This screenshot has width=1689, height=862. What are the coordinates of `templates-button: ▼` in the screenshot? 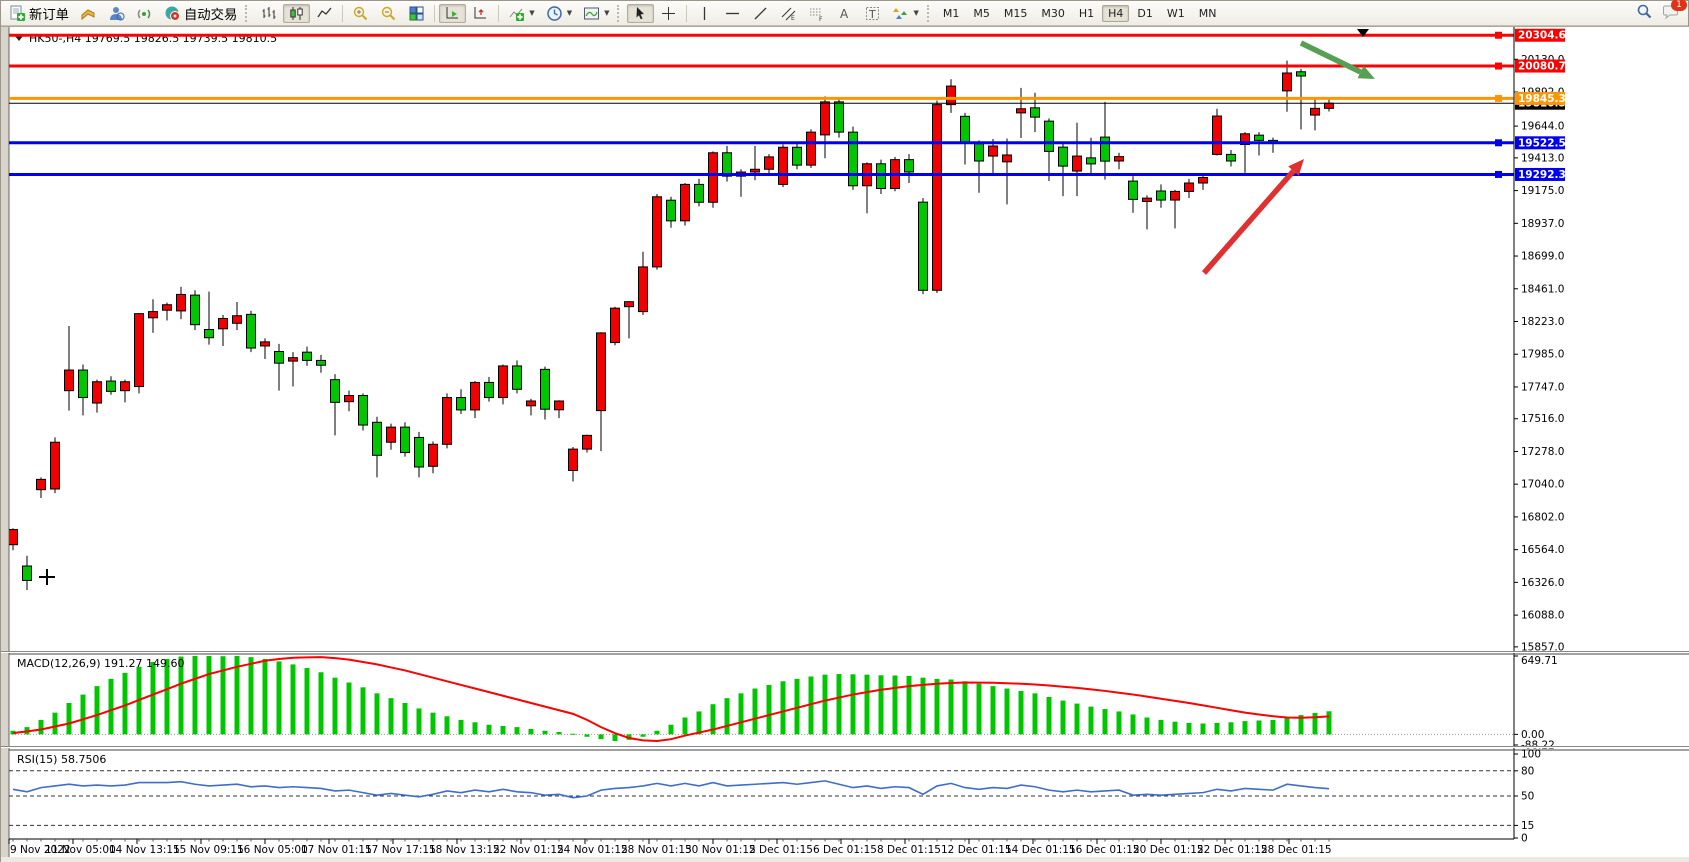 It's located at (596, 13).